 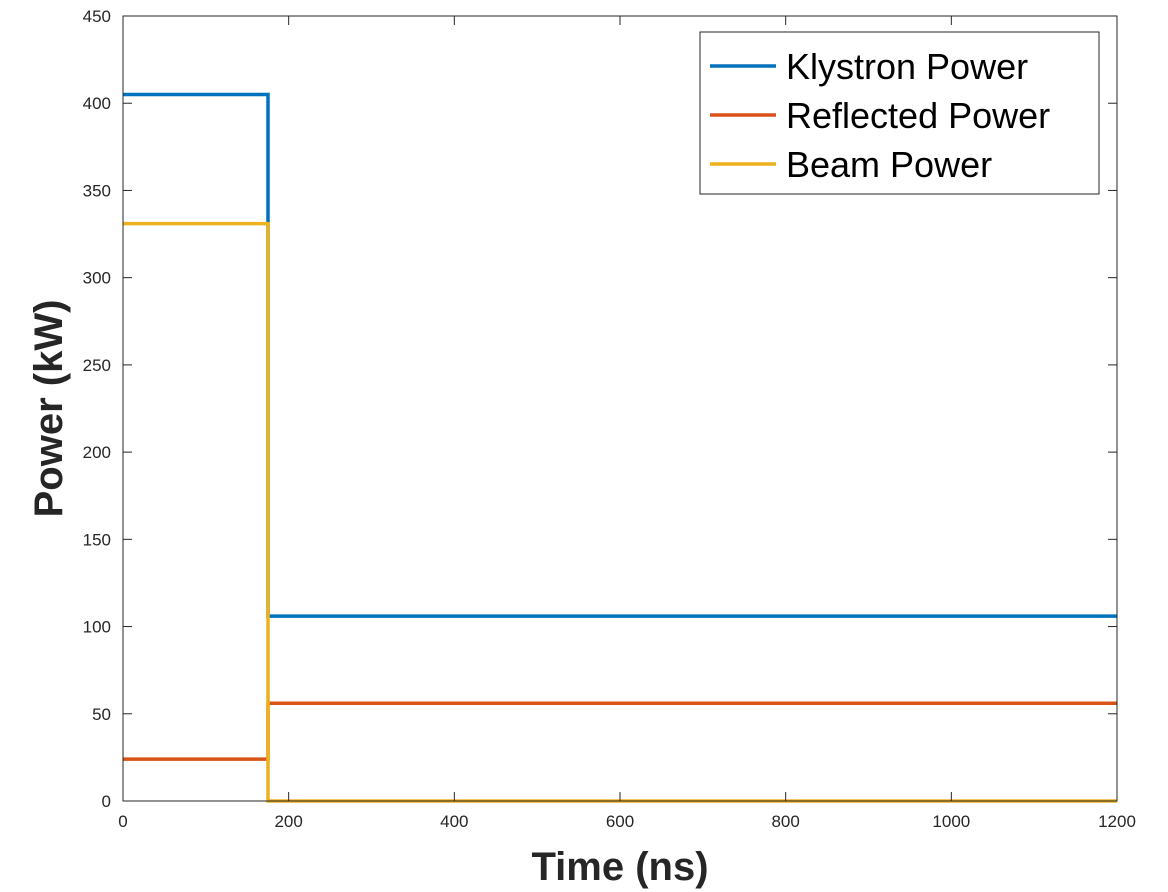 I want to click on x-tick-label: 600, so click(x=620, y=821).